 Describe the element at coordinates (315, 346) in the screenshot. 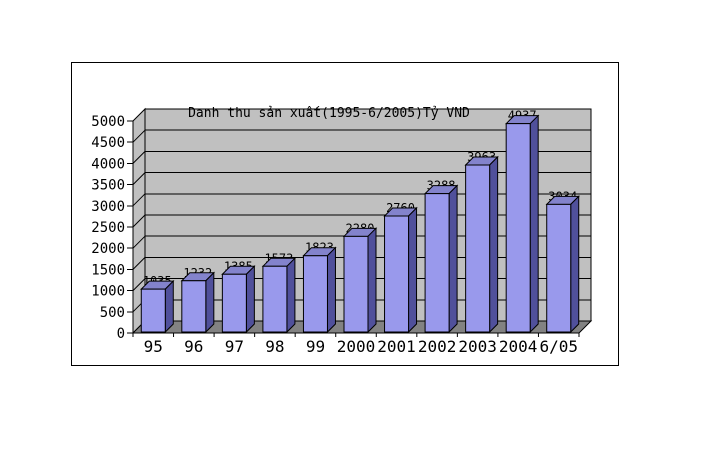

I see `x-axis-label: 99` at that location.